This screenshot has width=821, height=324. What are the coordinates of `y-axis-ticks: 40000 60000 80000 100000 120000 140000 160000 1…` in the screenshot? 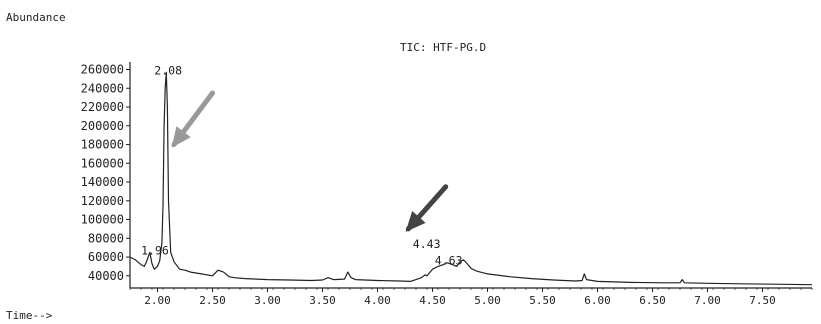 It's located at (105, 173).